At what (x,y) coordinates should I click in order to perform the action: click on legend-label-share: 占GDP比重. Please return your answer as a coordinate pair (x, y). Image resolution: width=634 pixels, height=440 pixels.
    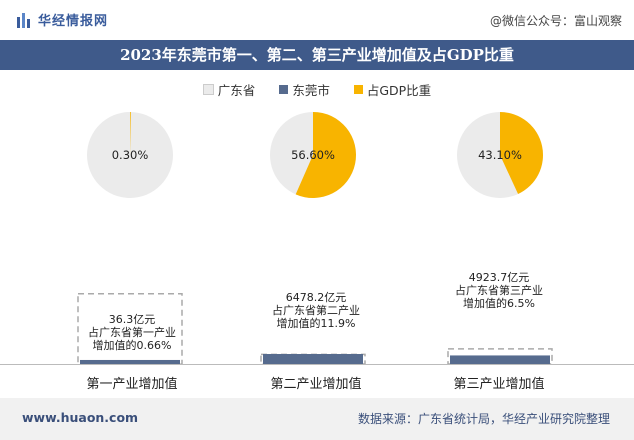
    Looking at the image, I should click on (399, 90).